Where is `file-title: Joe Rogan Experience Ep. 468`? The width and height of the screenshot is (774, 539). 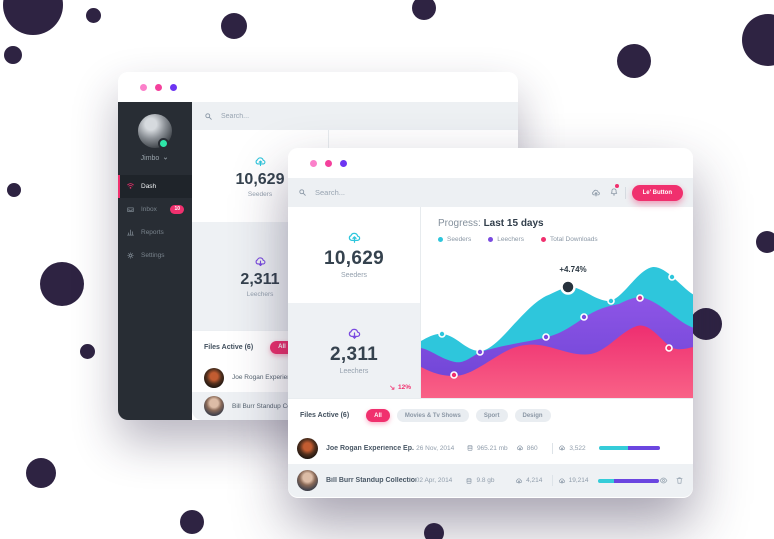 file-title: Joe Rogan Experience Ep. 468 is located at coordinates (371, 448).